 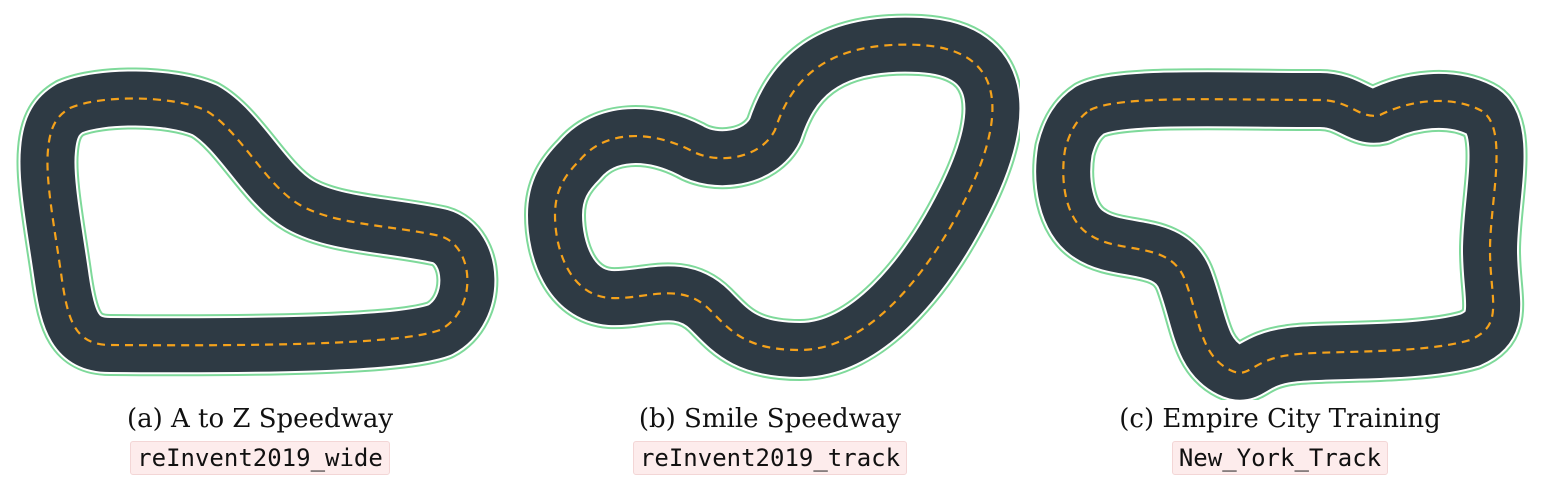 I want to click on caption-b: (b) Smile Speedway, so click(x=770, y=419).